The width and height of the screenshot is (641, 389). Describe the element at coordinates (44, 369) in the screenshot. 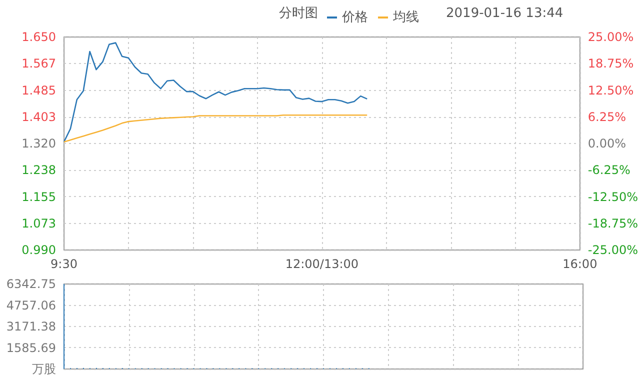

I see `y-tick-label: 万股` at that location.